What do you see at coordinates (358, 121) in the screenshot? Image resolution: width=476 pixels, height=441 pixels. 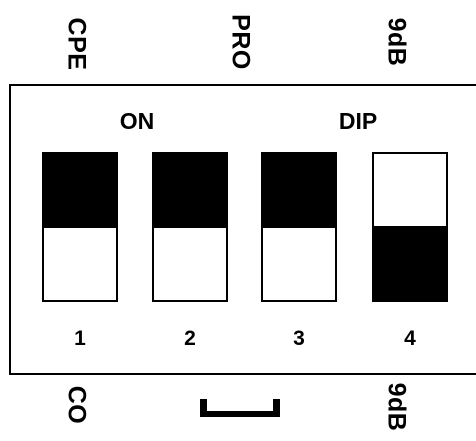 I see `dip-label: DIP` at bounding box center [358, 121].